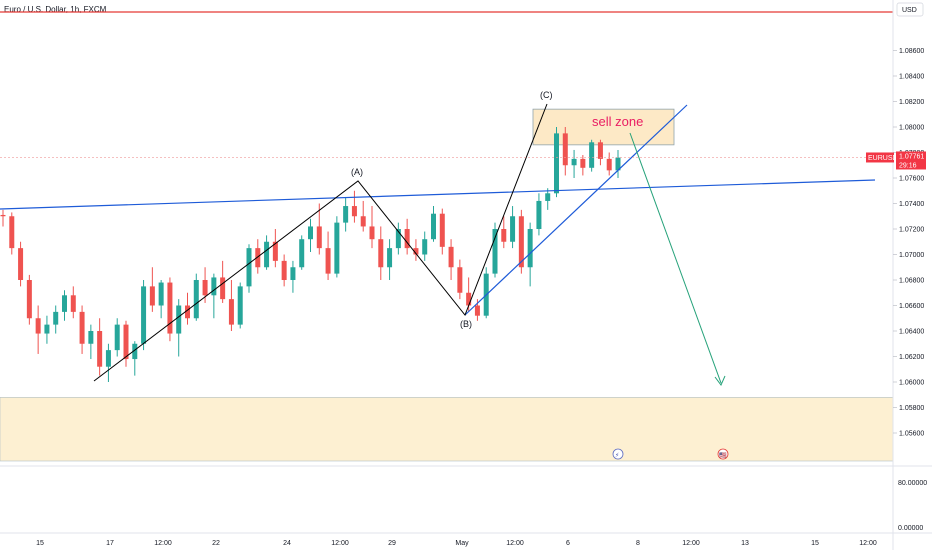 This screenshot has width=932, height=550. What do you see at coordinates (911, 434) in the screenshot?
I see `price-tick-label: 1.05600` at bounding box center [911, 434].